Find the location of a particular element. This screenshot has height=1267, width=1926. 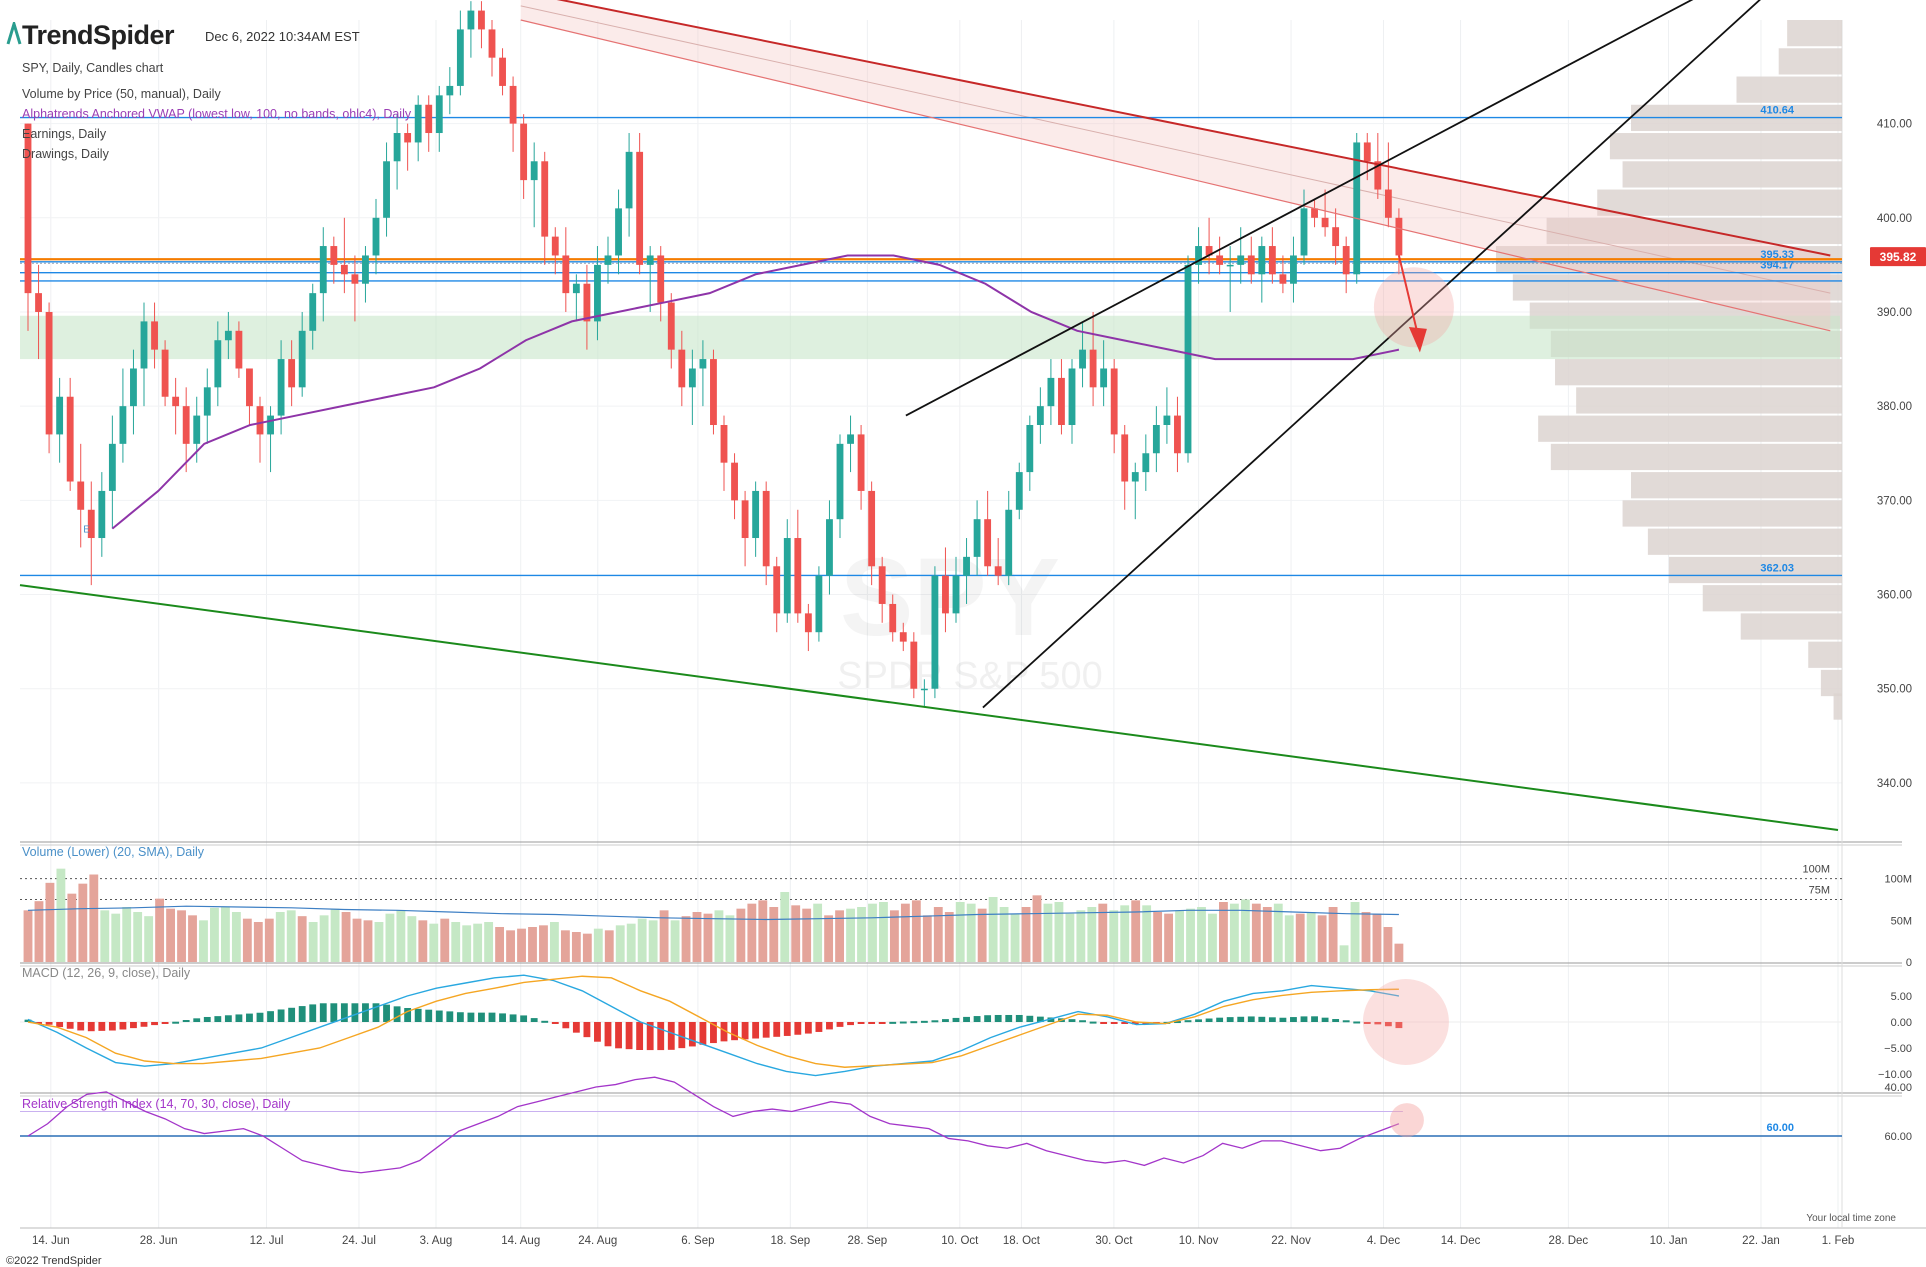

x-tick-10: 10. Oct is located at coordinates (960, 1241).